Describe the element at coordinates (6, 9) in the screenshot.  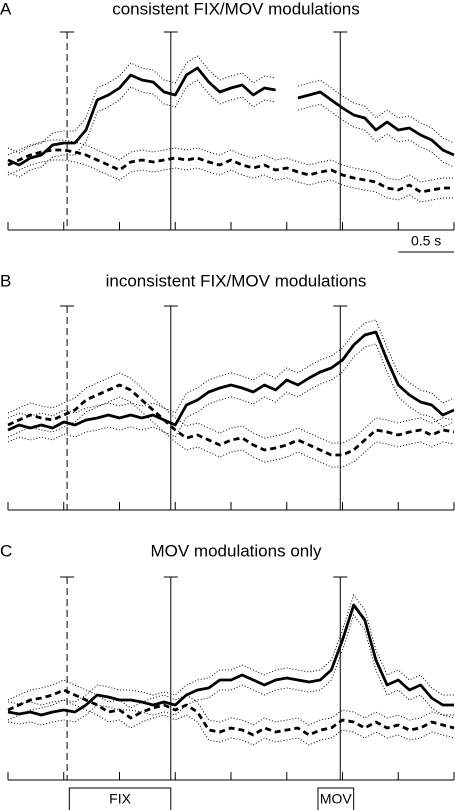
I see `panel-letter: A` at that location.